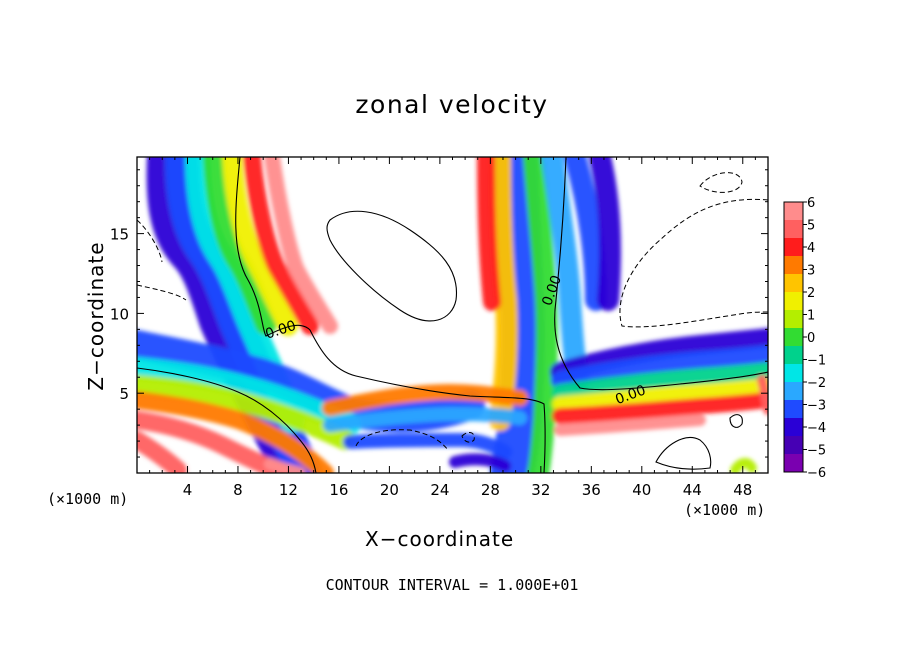  What do you see at coordinates (804, 338) in the screenshot?
I see `colorbar: 6 5 4 3 2 1 0 −1 −2 −3 −4 −5 −6` at bounding box center [804, 338].